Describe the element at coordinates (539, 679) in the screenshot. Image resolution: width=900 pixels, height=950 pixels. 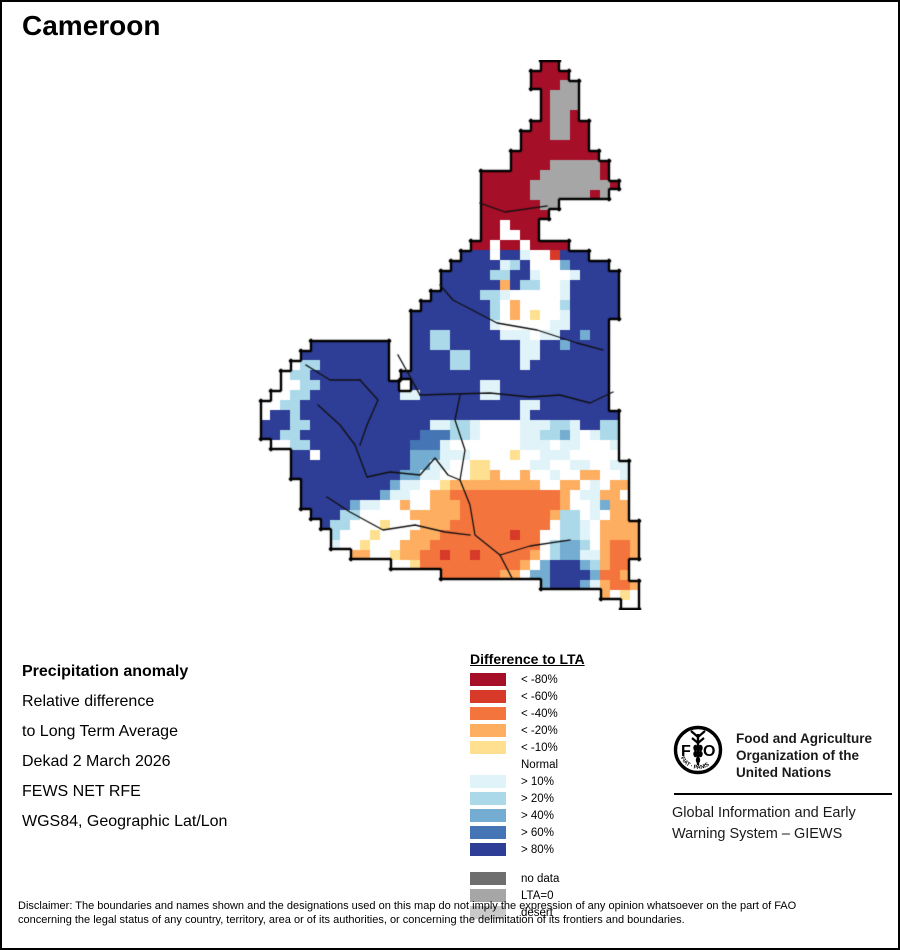
I see `legend-label: < -80%` at that location.